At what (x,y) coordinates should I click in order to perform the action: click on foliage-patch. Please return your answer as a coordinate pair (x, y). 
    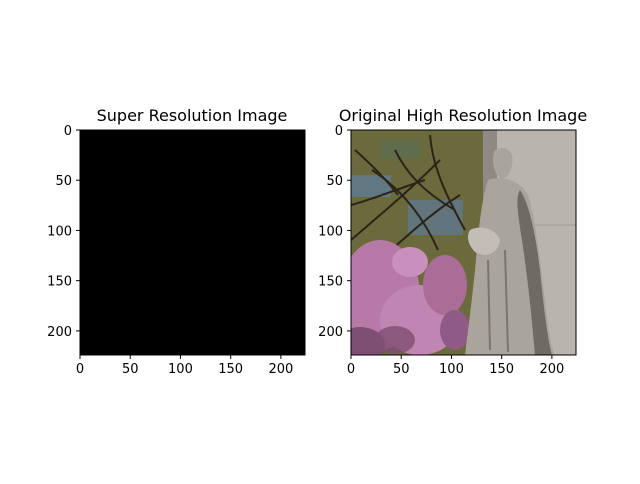
    Looking at the image, I should click on (400, 149).